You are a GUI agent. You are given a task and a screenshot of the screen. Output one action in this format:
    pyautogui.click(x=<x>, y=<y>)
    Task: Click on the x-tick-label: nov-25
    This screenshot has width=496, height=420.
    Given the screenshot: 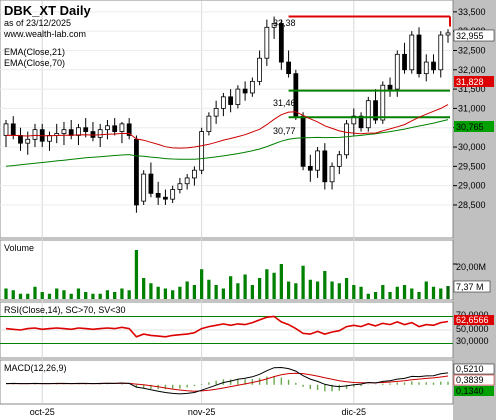 What is the action you would take?
    pyautogui.click(x=202, y=412)
    